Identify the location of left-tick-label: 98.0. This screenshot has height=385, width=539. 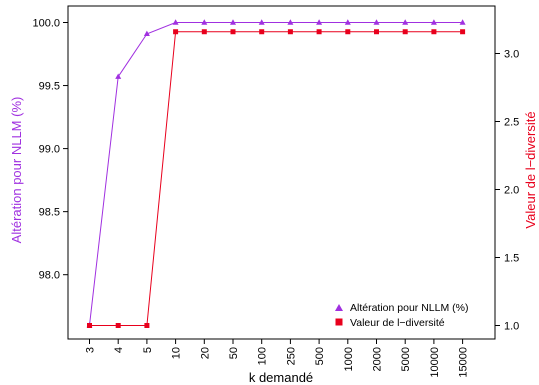
(49, 276).